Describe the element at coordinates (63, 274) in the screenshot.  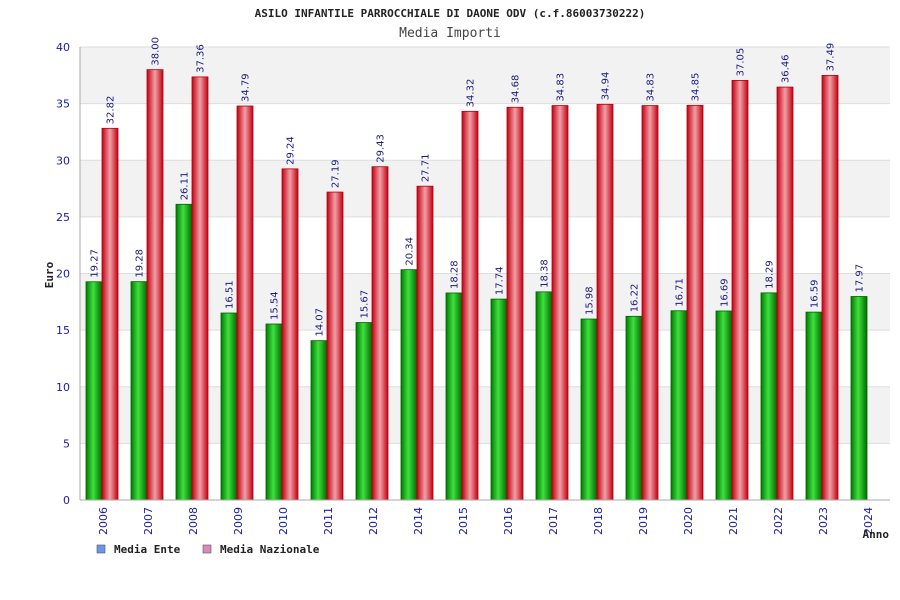
I see `y-tick-label: 20` at that location.